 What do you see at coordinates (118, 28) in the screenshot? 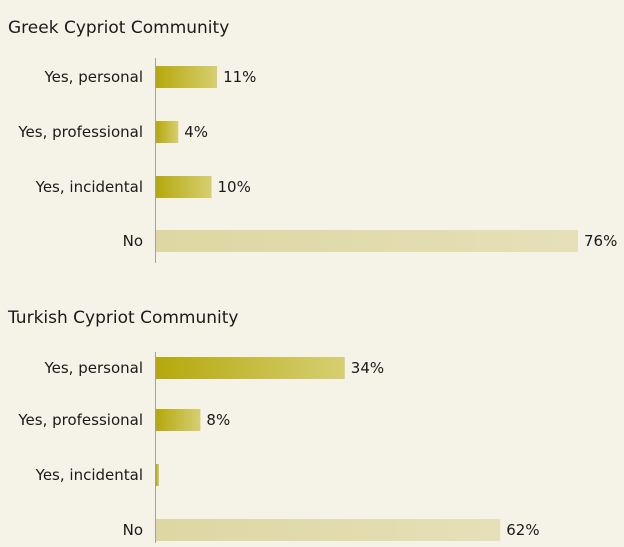
I see `chart-1-title: Greek Cypriot Community` at bounding box center [118, 28].